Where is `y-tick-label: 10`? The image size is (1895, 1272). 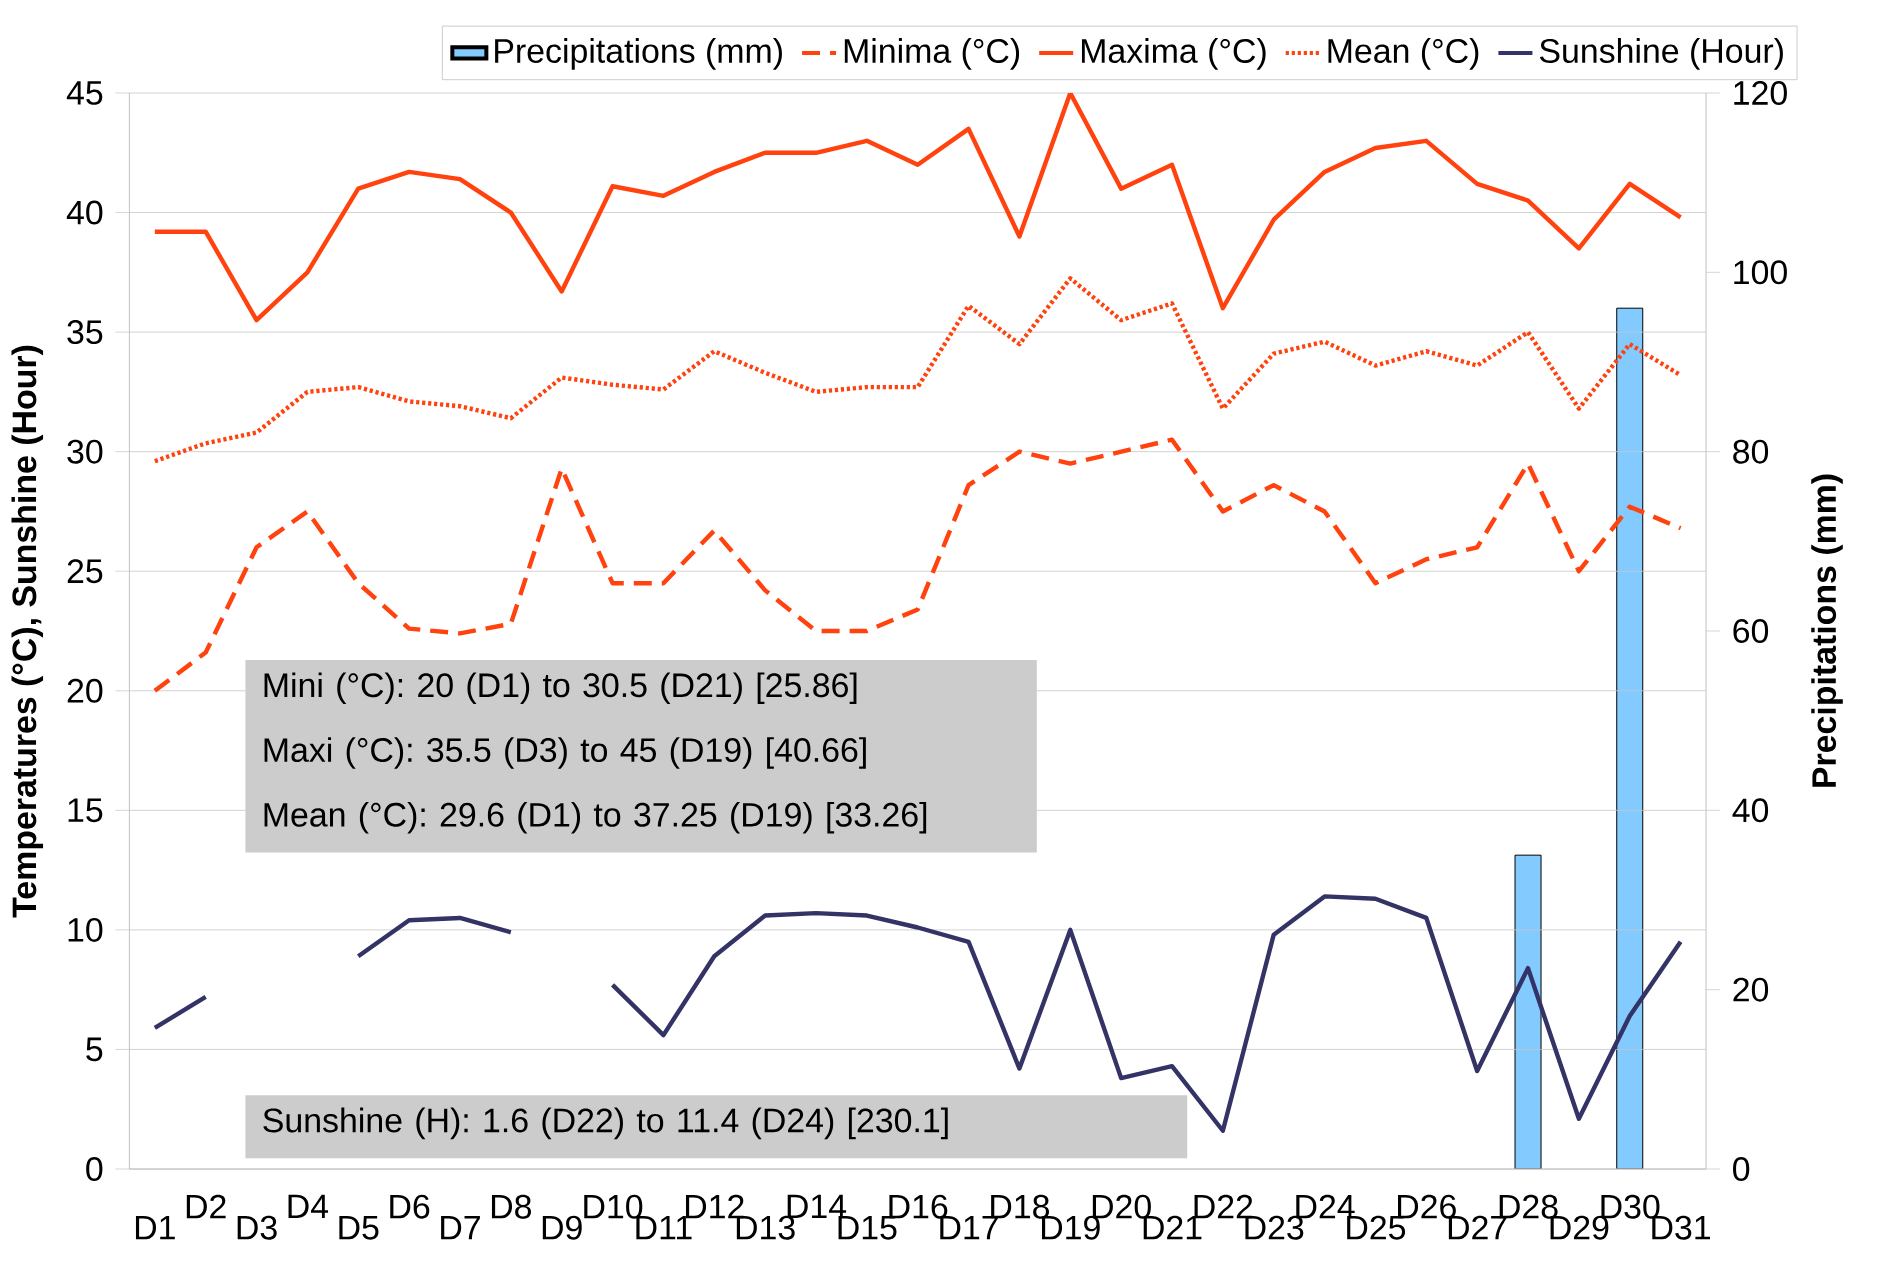
y-tick-label: 10 is located at coordinates (85, 929).